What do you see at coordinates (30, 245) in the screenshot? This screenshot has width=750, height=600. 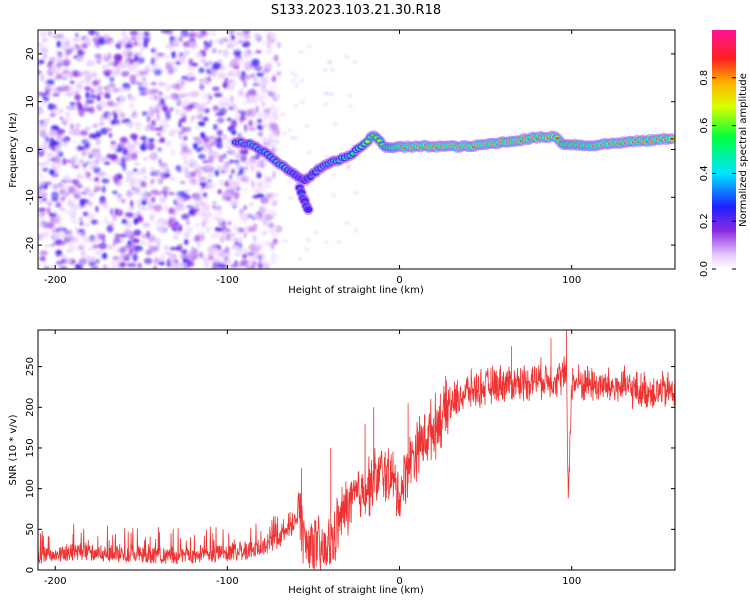 I see `y-tick-label: -20` at bounding box center [30, 245].